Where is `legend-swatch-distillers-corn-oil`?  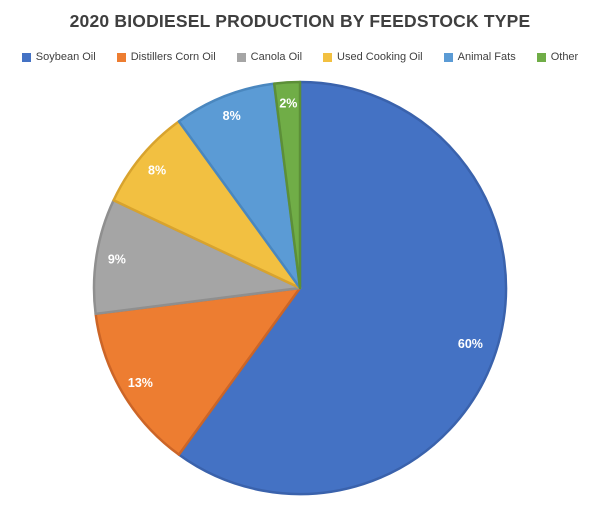 legend-swatch-distillers-corn-oil is located at coordinates (121, 57).